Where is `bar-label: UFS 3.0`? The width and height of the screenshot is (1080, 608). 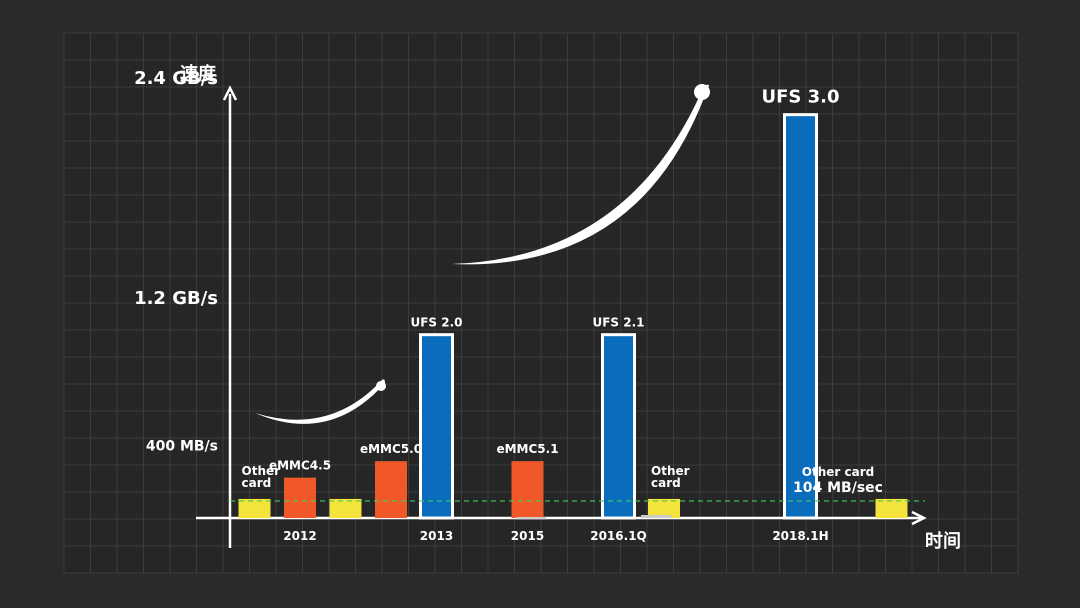
bar-label: UFS 3.0 is located at coordinates (800, 97).